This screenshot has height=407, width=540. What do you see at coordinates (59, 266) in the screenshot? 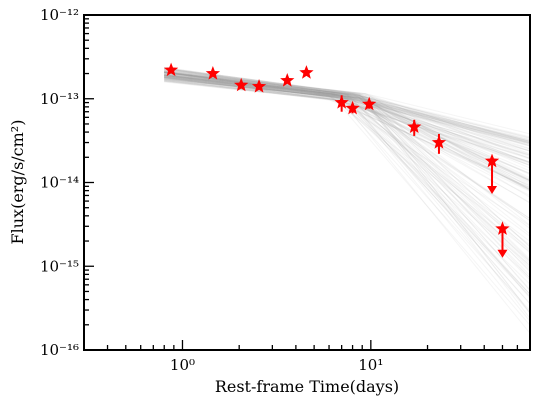
I see `y-tick-label: 10⁻¹⁵` at bounding box center [59, 266].